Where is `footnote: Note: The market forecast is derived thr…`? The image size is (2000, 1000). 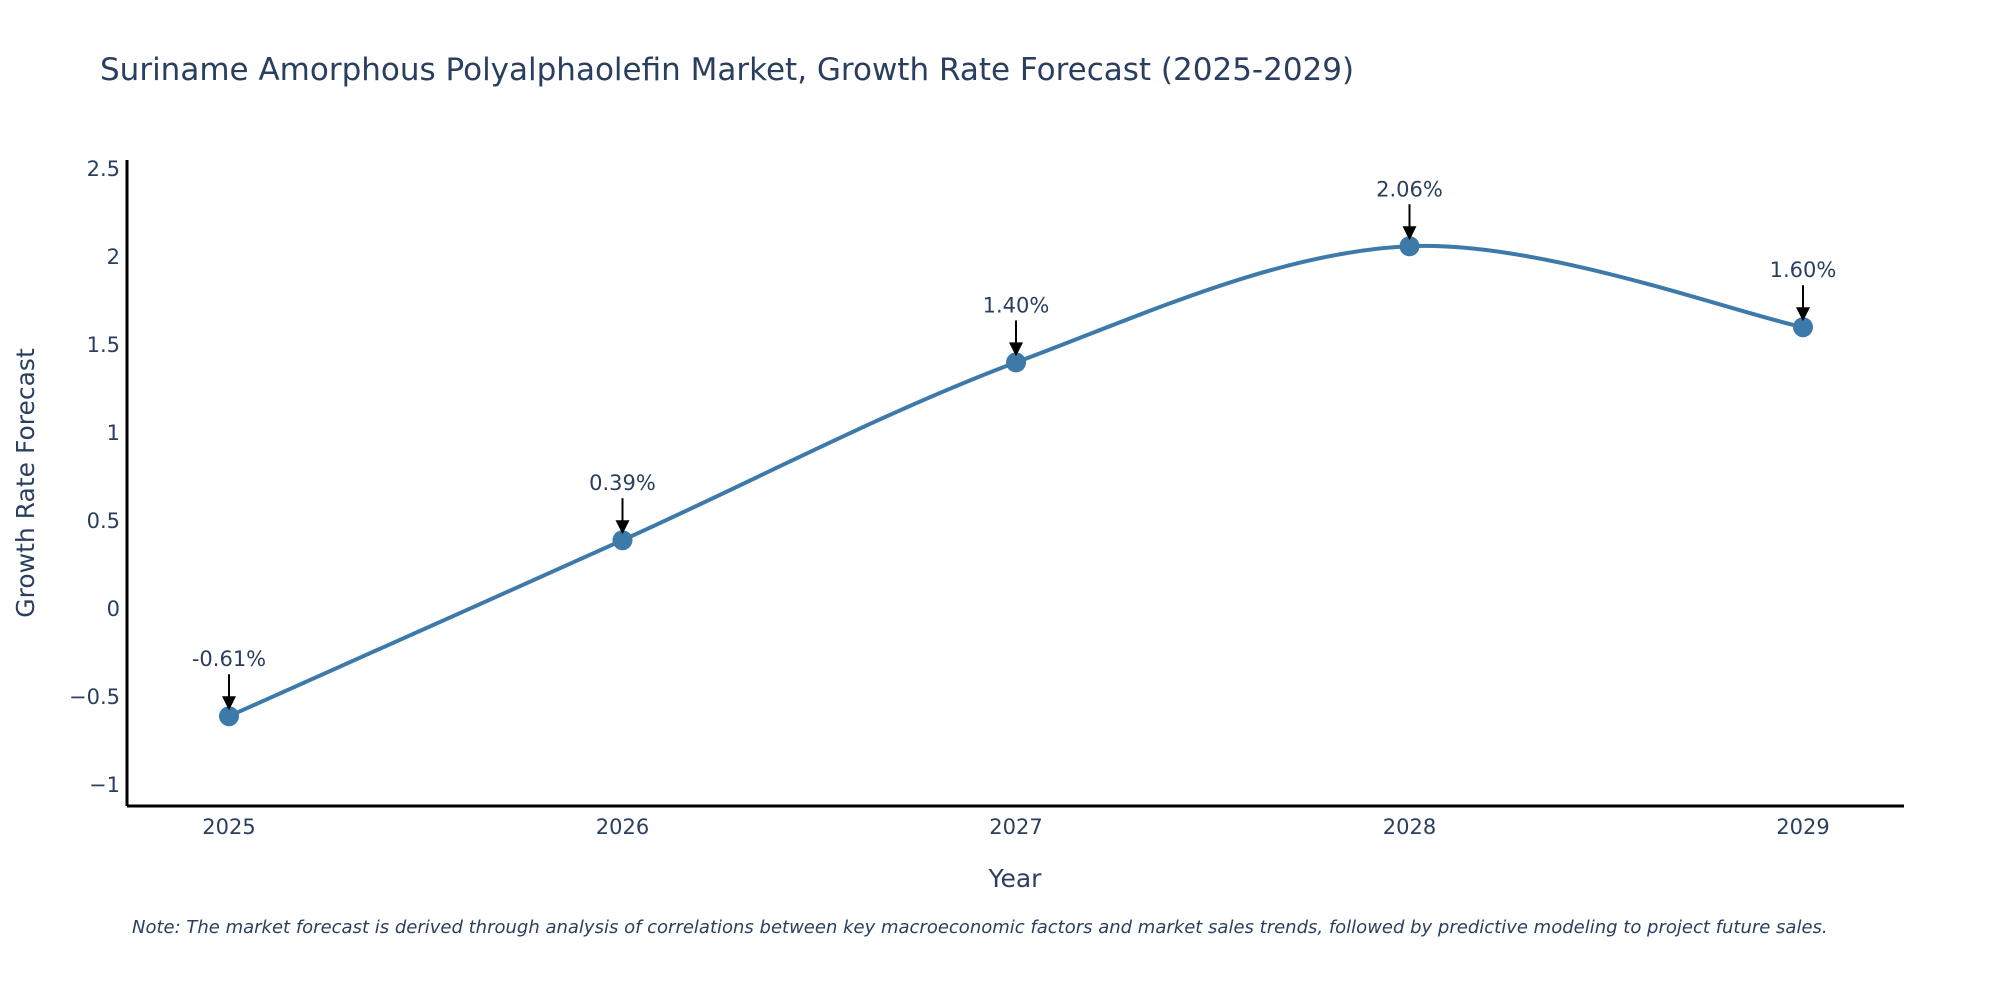 footnote: Note: The market forecast is derived thr… is located at coordinates (980, 927).